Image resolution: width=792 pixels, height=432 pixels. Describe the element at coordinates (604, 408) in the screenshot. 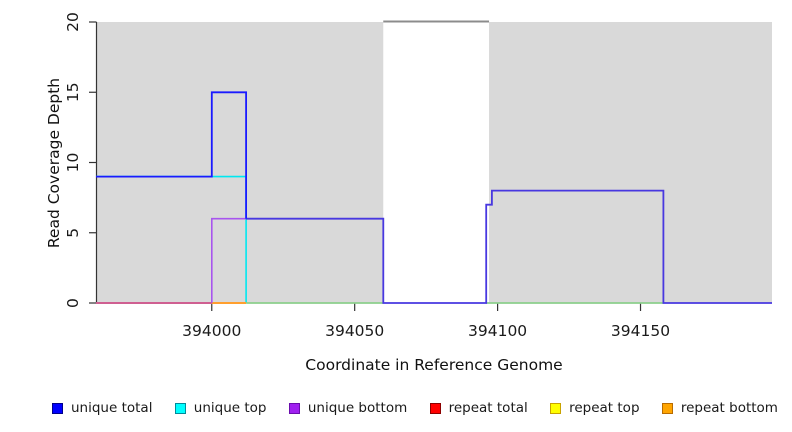

I see `legend-label: repeat top` at that location.